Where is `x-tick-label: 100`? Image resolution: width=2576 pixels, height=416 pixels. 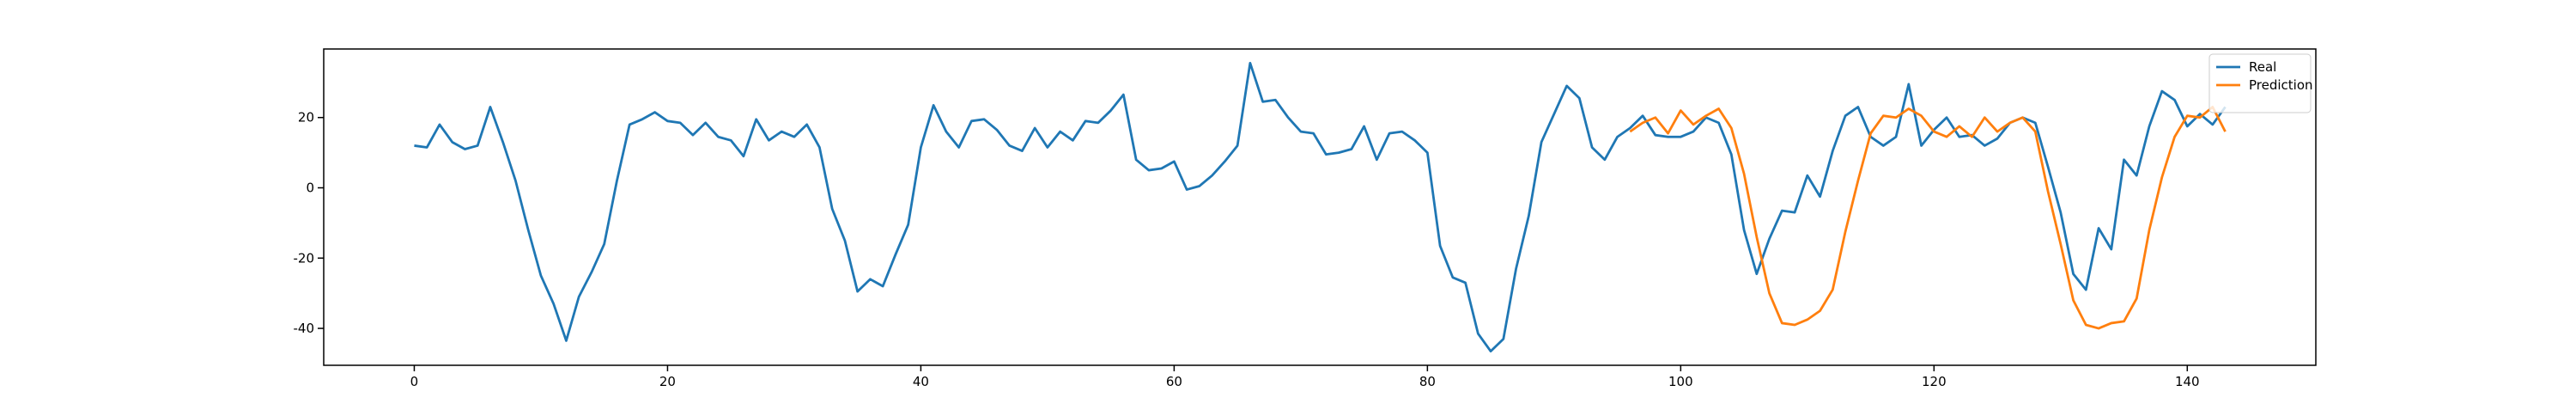 x-tick-label: 100 is located at coordinates (1681, 382).